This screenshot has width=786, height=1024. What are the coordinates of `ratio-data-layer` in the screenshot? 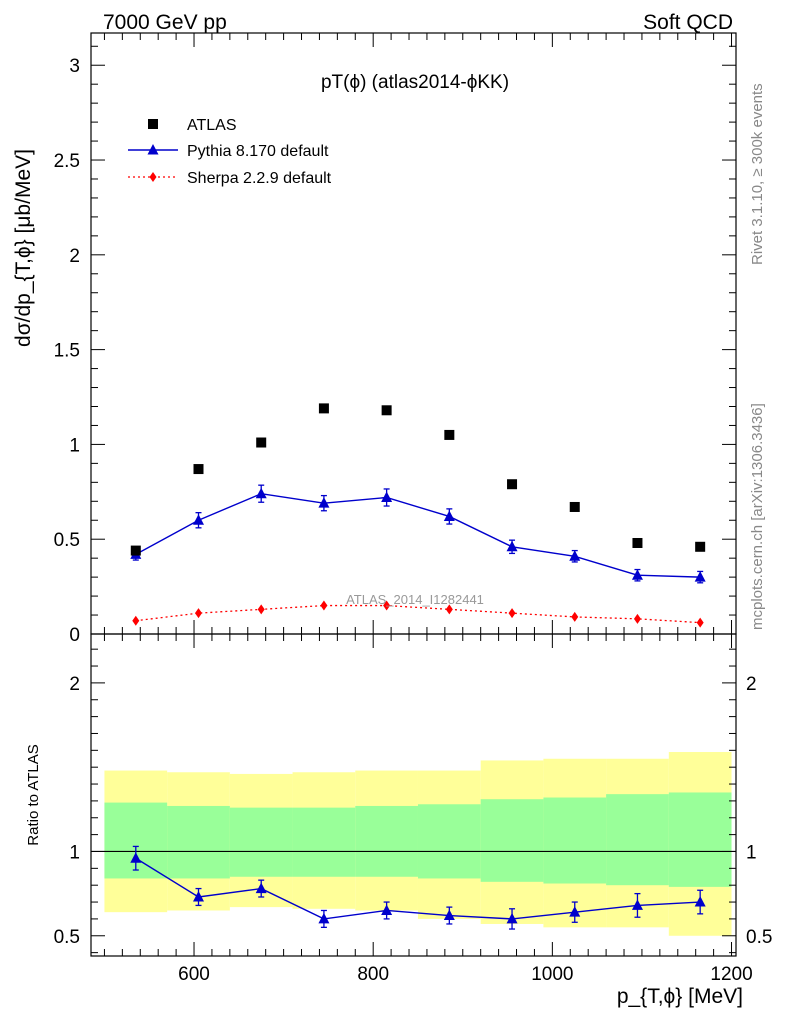 It's located at (413, 844).